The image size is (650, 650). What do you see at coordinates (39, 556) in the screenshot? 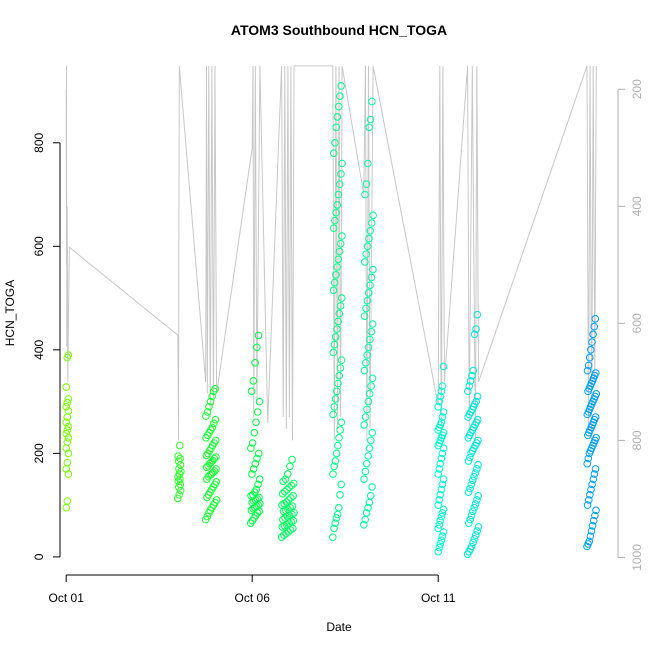
I see `y-tick-label: 0` at bounding box center [39, 556].